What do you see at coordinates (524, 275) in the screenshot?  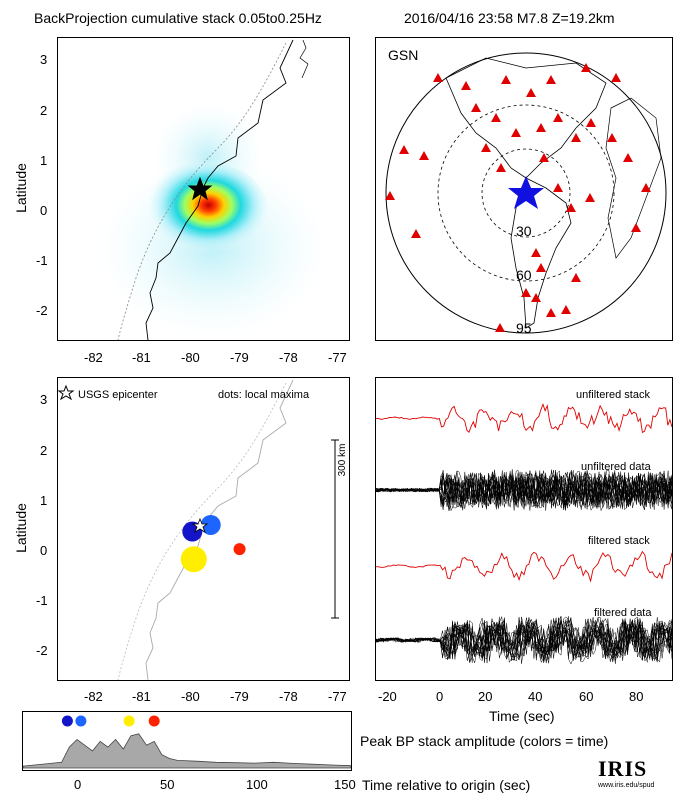 I see `ring-label: 60` at bounding box center [524, 275].